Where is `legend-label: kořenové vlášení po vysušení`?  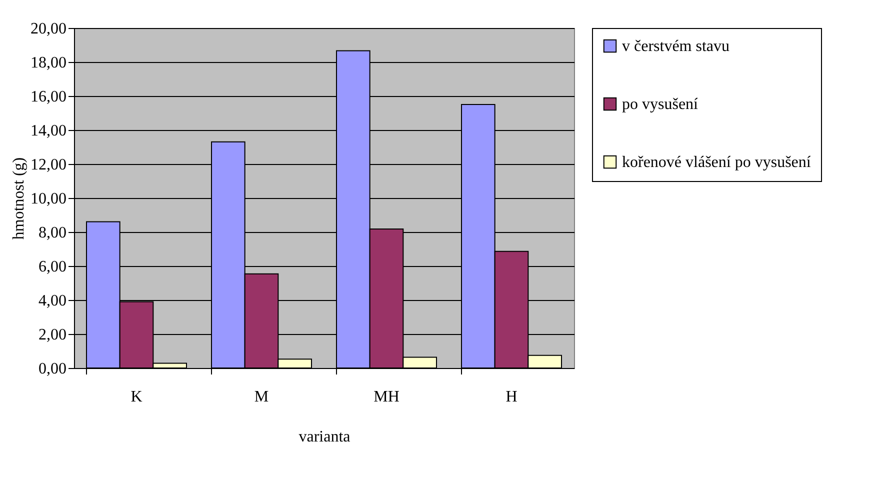 legend-label: kořenové vlášení po vysušení is located at coordinates (717, 162).